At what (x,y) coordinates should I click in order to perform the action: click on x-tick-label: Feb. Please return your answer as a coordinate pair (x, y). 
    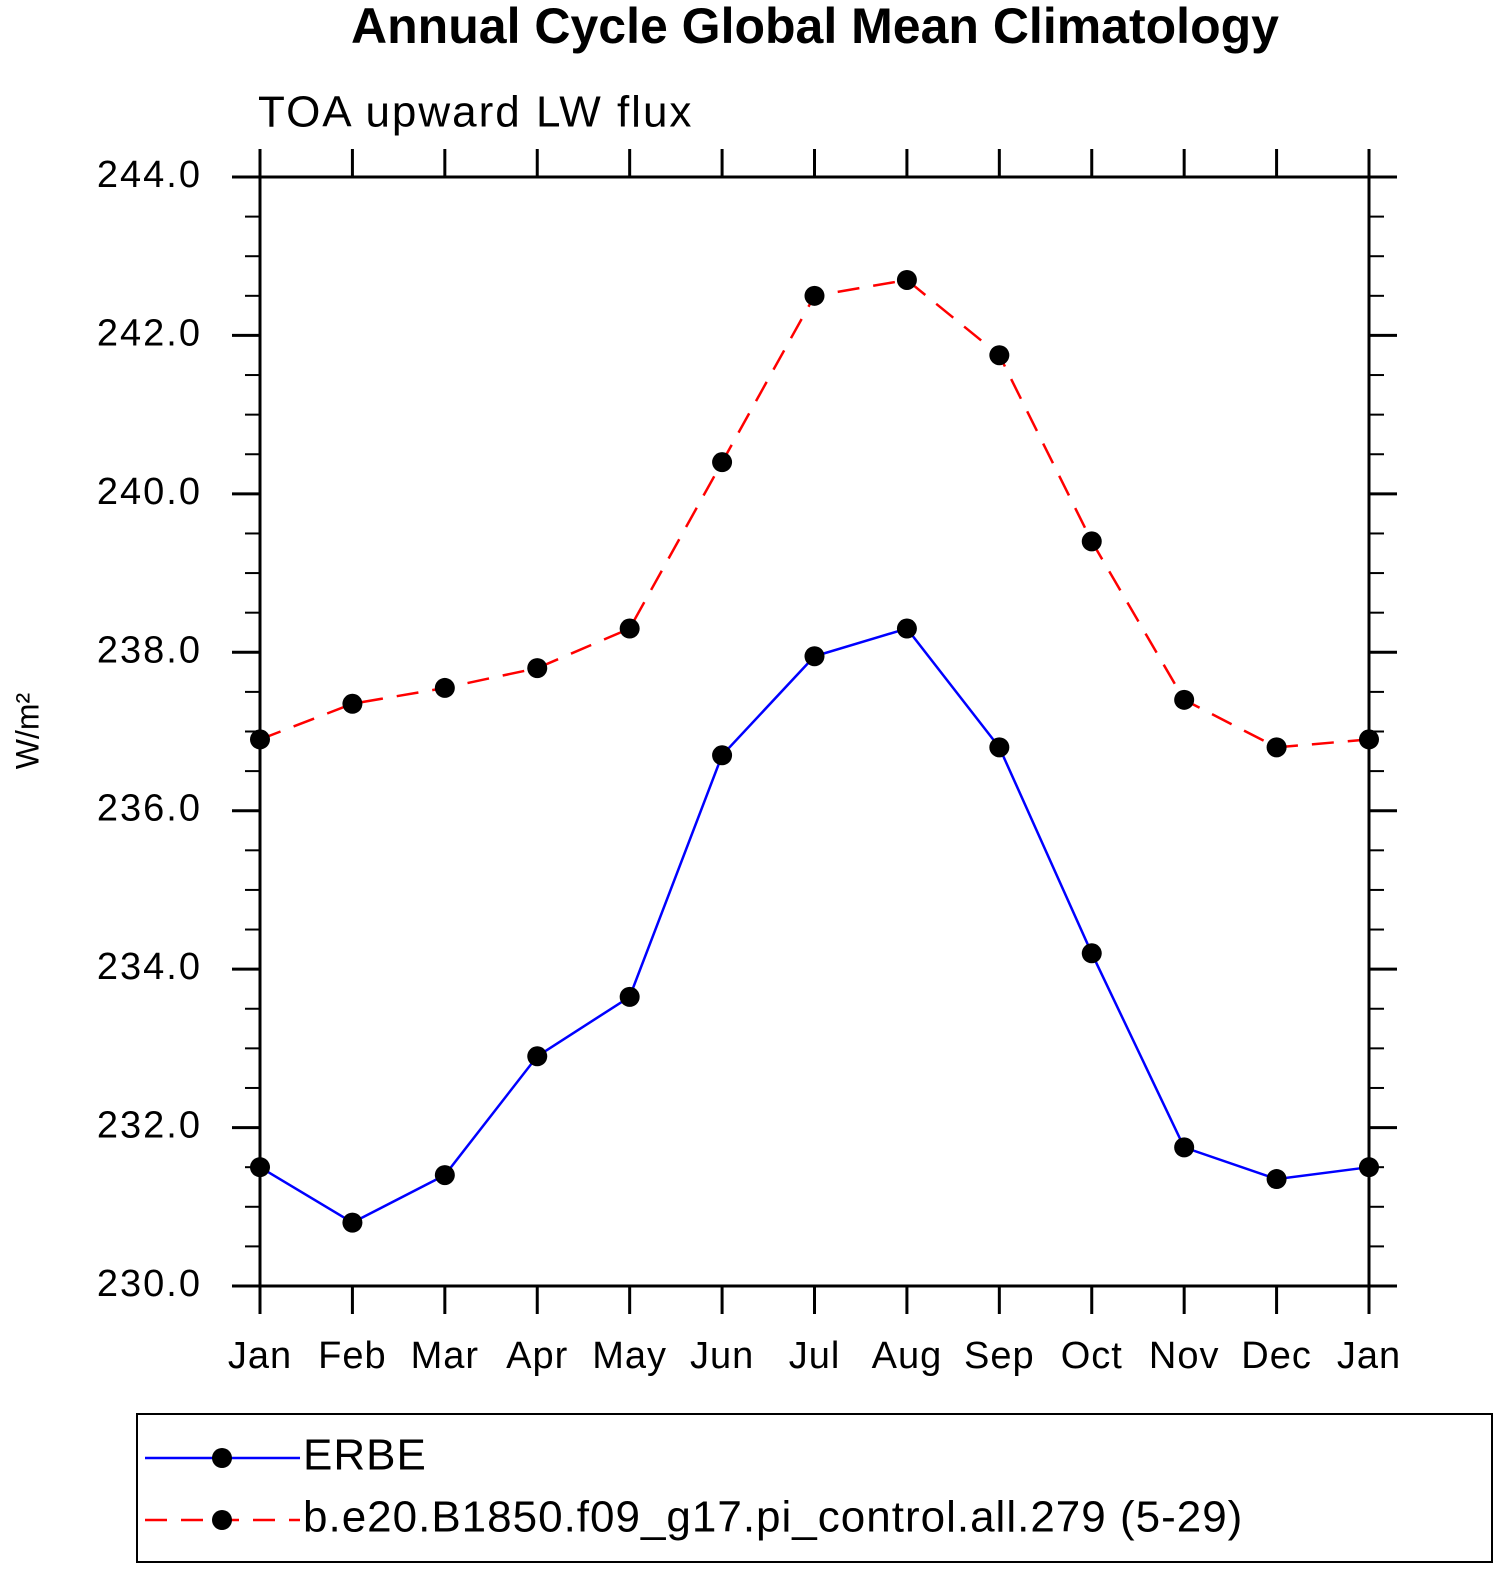
    Looking at the image, I should click on (352, 1356).